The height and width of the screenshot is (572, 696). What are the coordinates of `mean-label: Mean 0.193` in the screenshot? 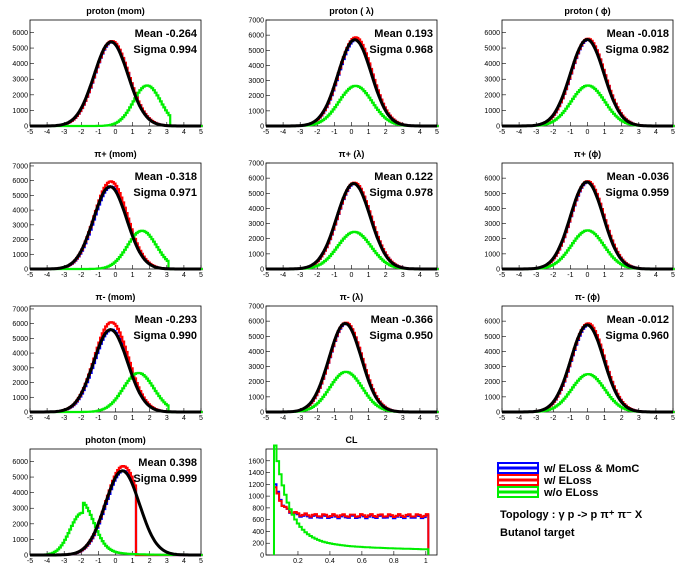 It's located at (403, 34).